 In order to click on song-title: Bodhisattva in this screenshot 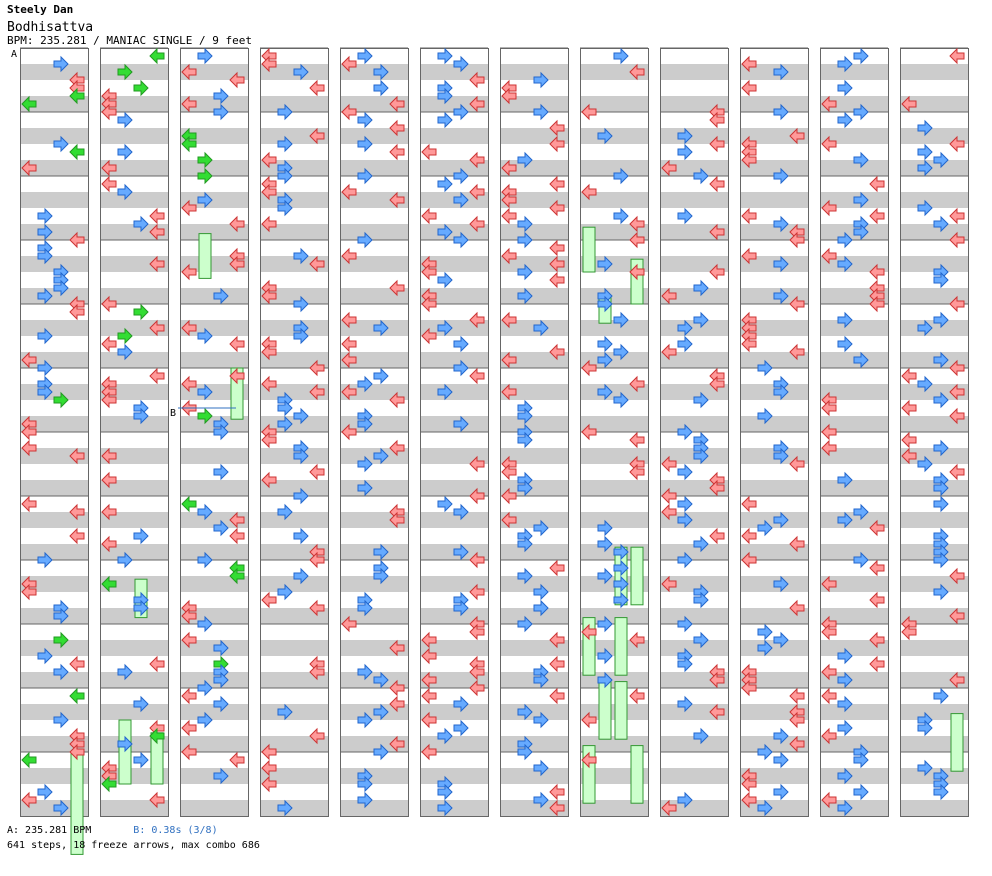, I will do `click(50, 27)`.